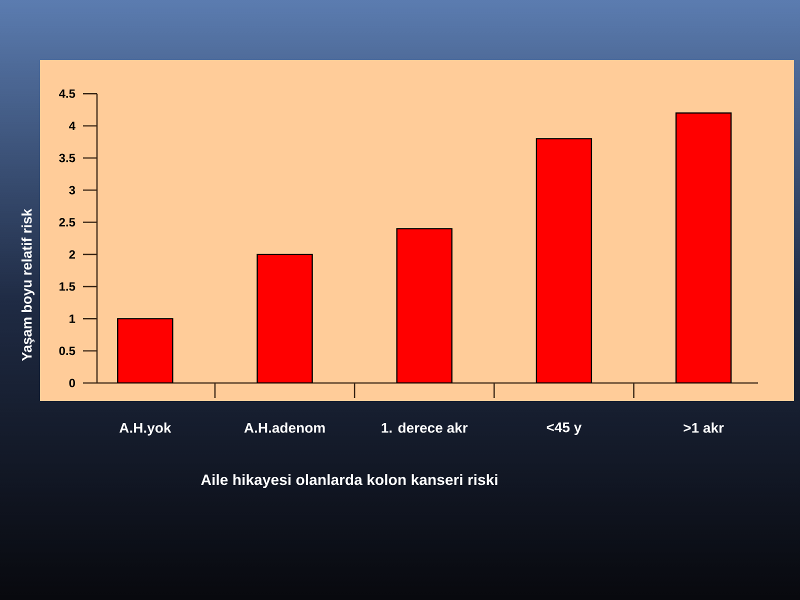 This screenshot has width=800, height=600. Describe the element at coordinates (425, 427) in the screenshot. I see `x-tick-label: 1. derece akr` at that location.